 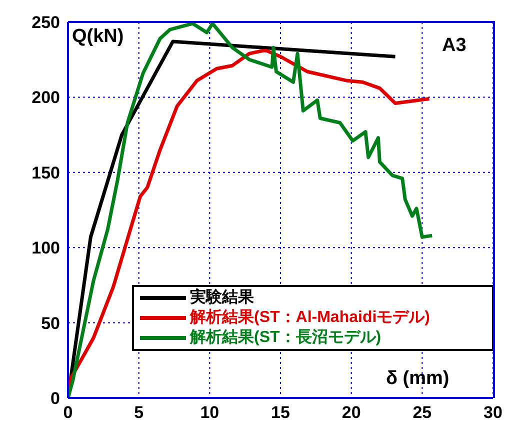 I want to click on y-tick-label: 250, so click(x=46, y=22).